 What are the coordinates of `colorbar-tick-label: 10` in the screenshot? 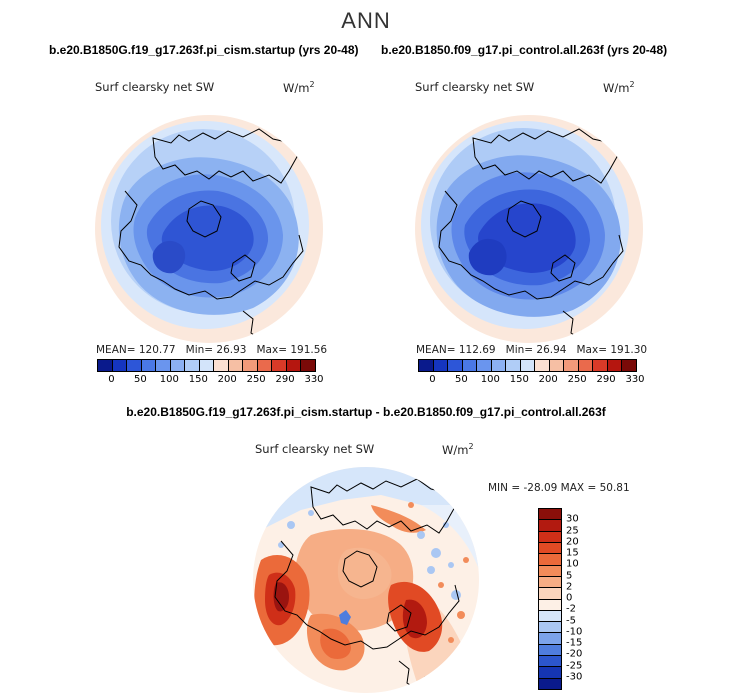 It's located at (572, 564).